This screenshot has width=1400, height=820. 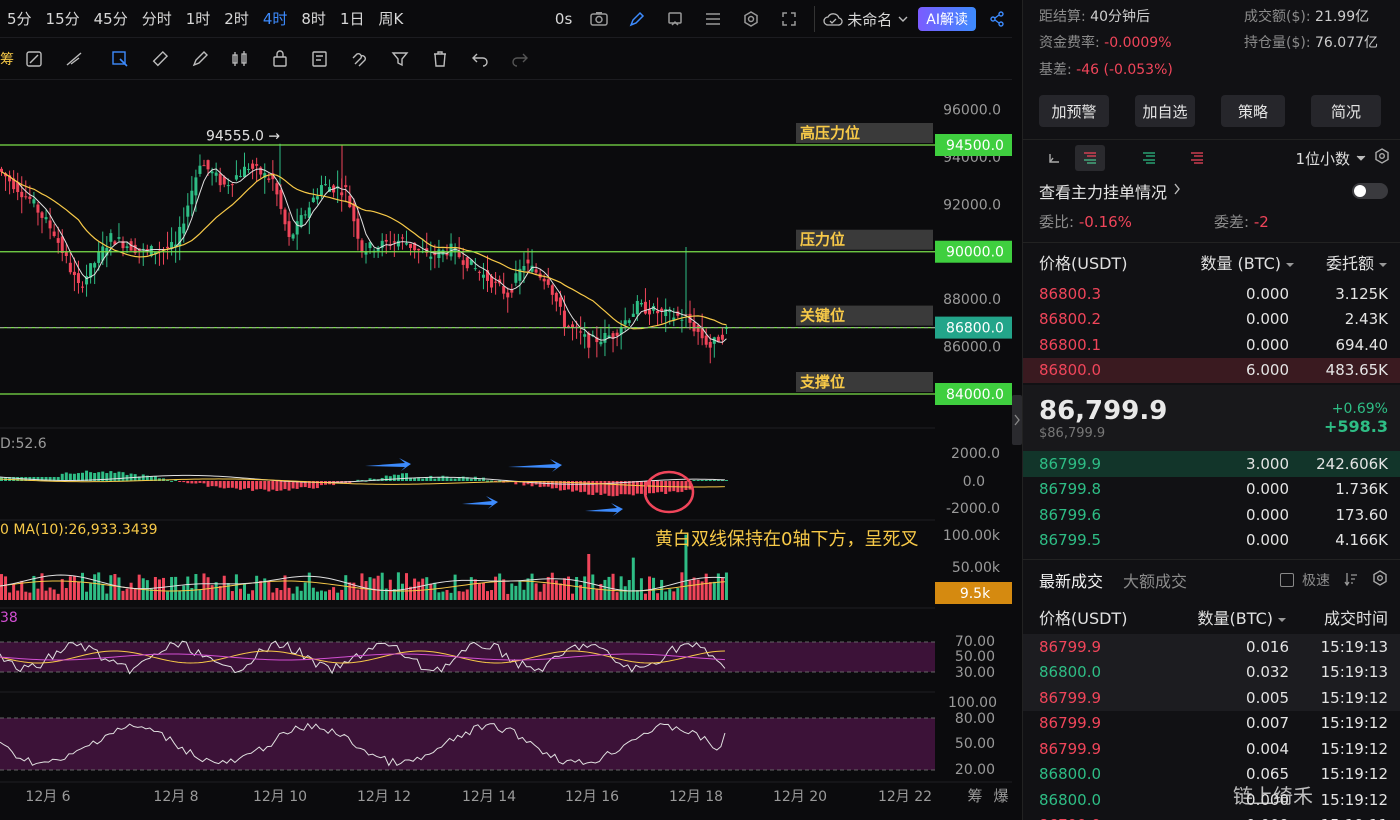 I want to click on timeframe-0: 5分, so click(x=19, y=18).